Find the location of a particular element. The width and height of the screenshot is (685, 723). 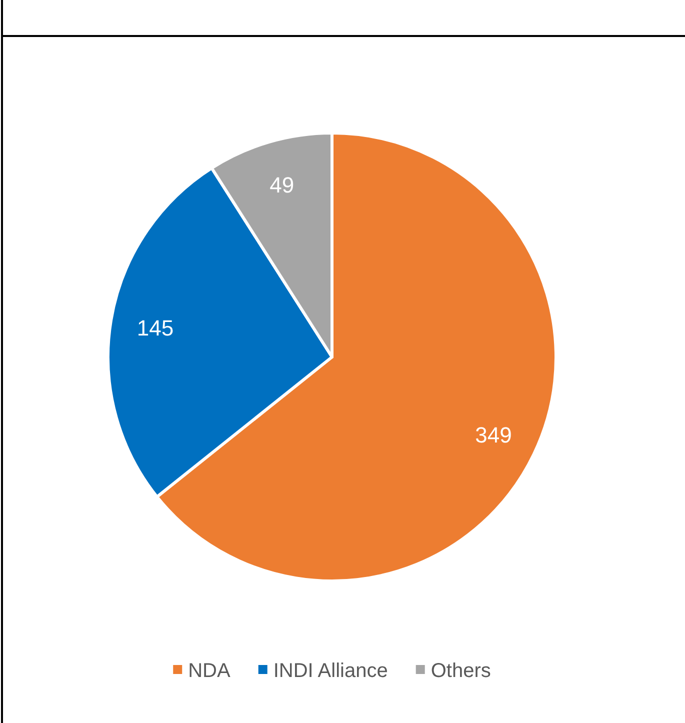

data-label: 145 is located at coordinates (155, 327).